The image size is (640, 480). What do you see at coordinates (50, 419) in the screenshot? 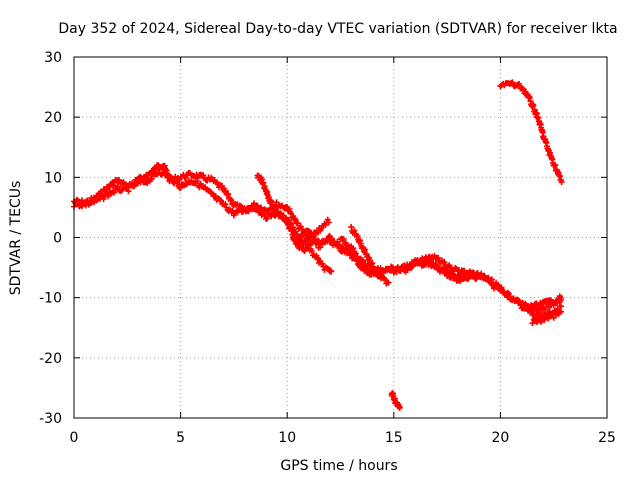
I see `y-tick-label: -30` at bounding box center [50, 419].